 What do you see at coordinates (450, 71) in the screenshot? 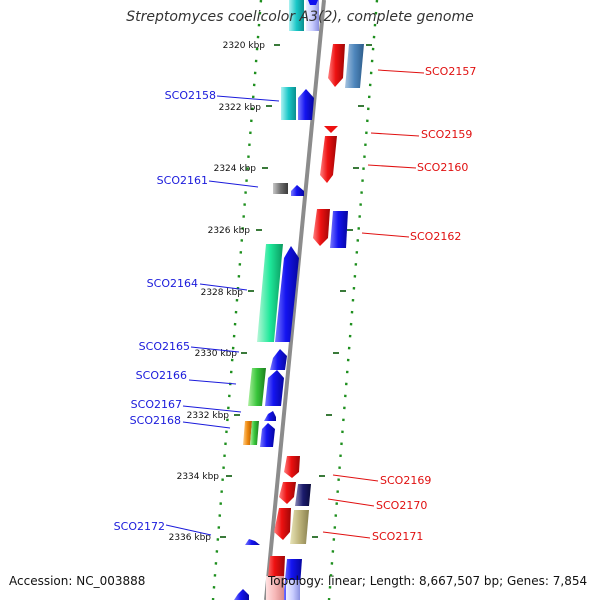
I see `gene-label-sco2157: SCO2157` at bounding box center [450, 71].